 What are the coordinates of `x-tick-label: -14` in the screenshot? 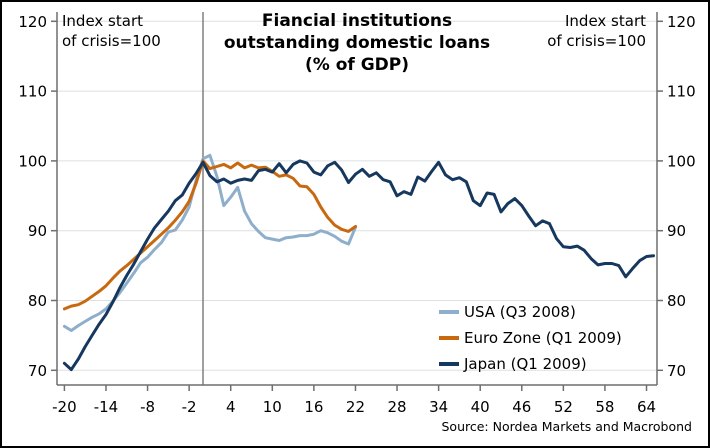 It's located at (106, 407).